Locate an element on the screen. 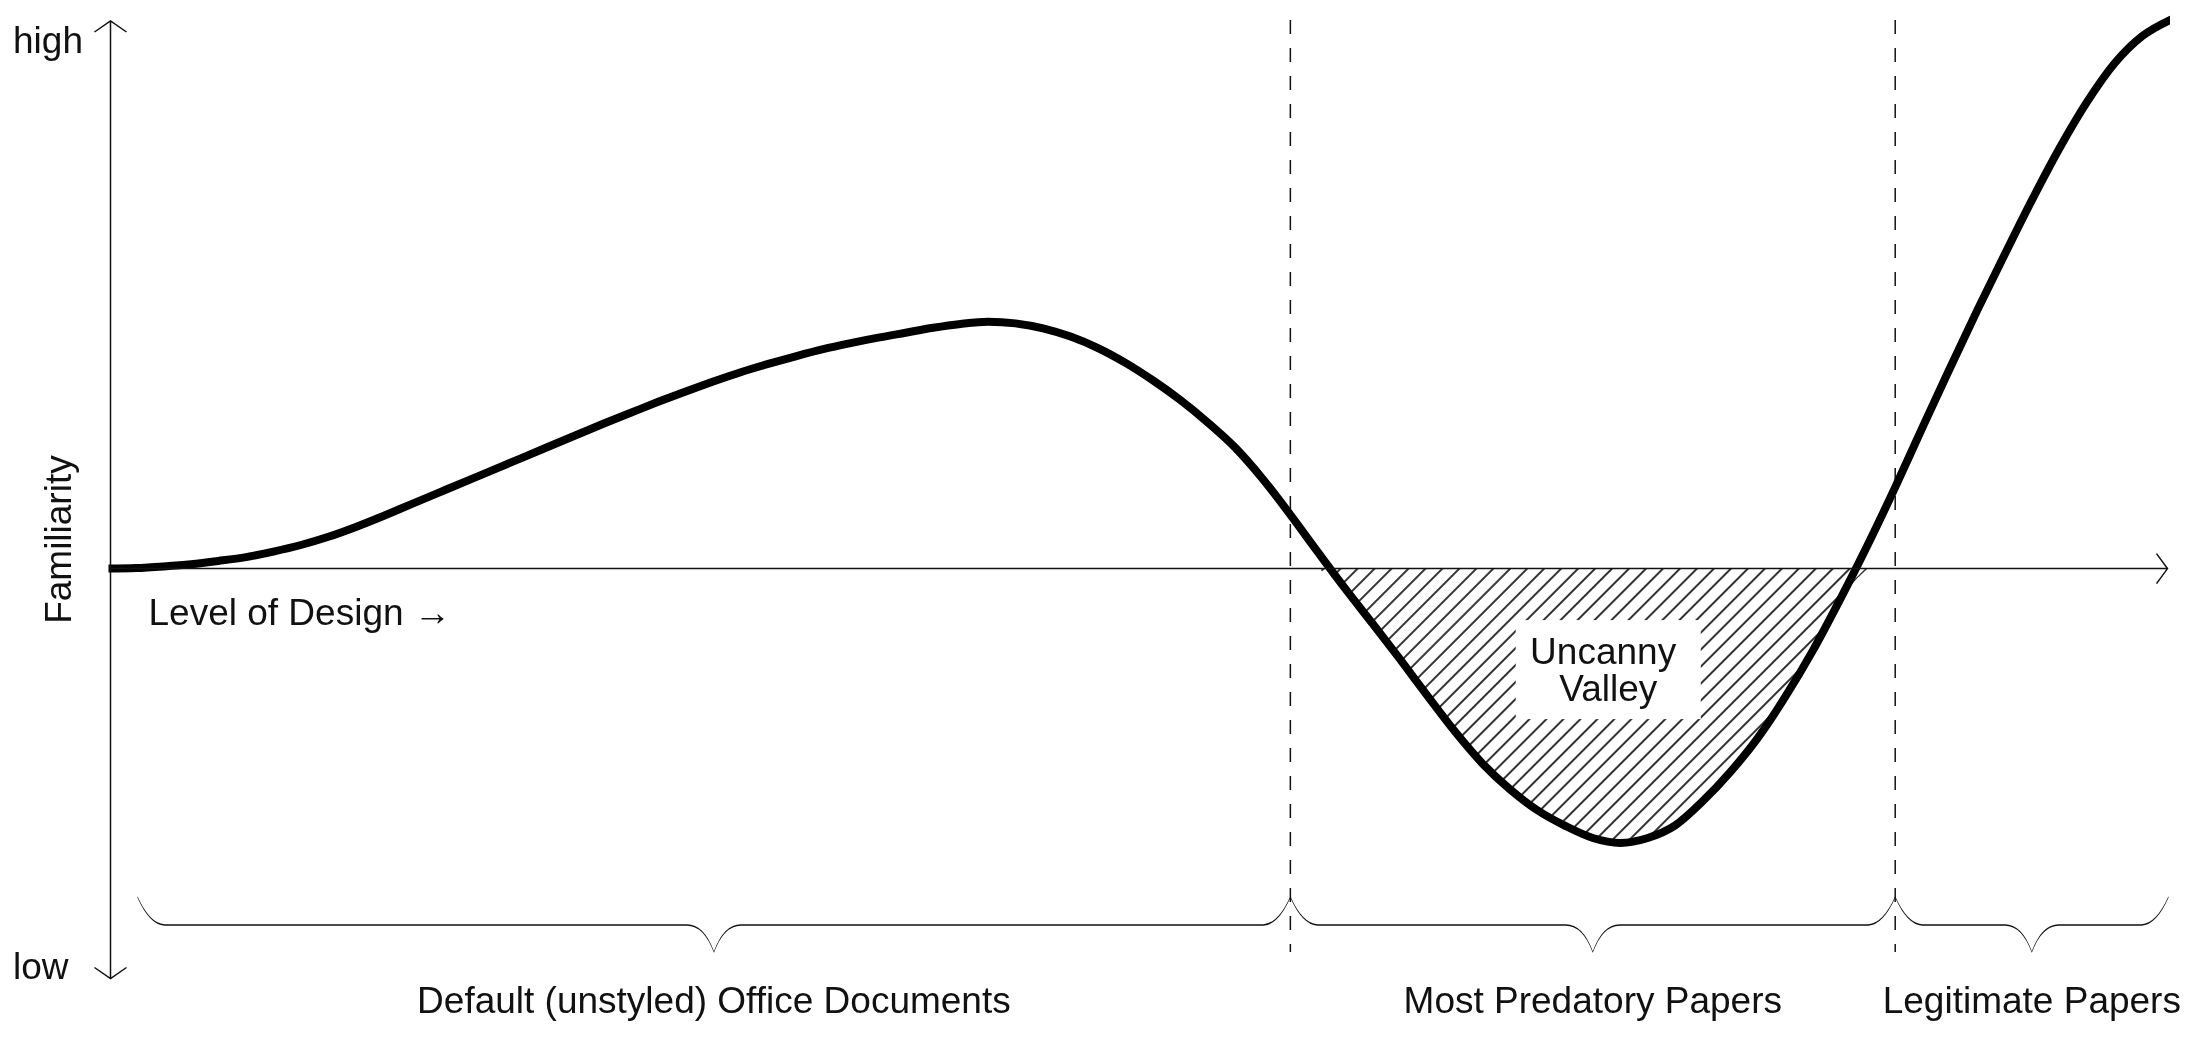 This screenshot has height=1042, width=2200. text: Most Predatory Papers is located at coordinates (1592, 1000).